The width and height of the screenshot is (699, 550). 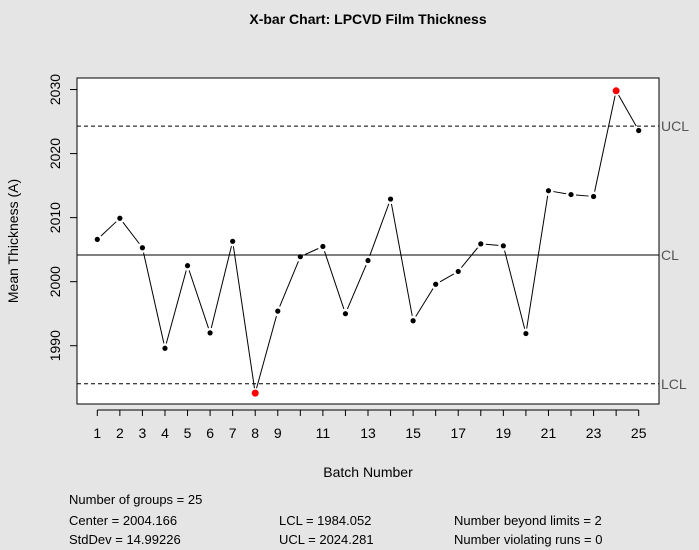 I want to click on stat-violating-runs: Number violating runs = 0, so click(x=528, y=539).